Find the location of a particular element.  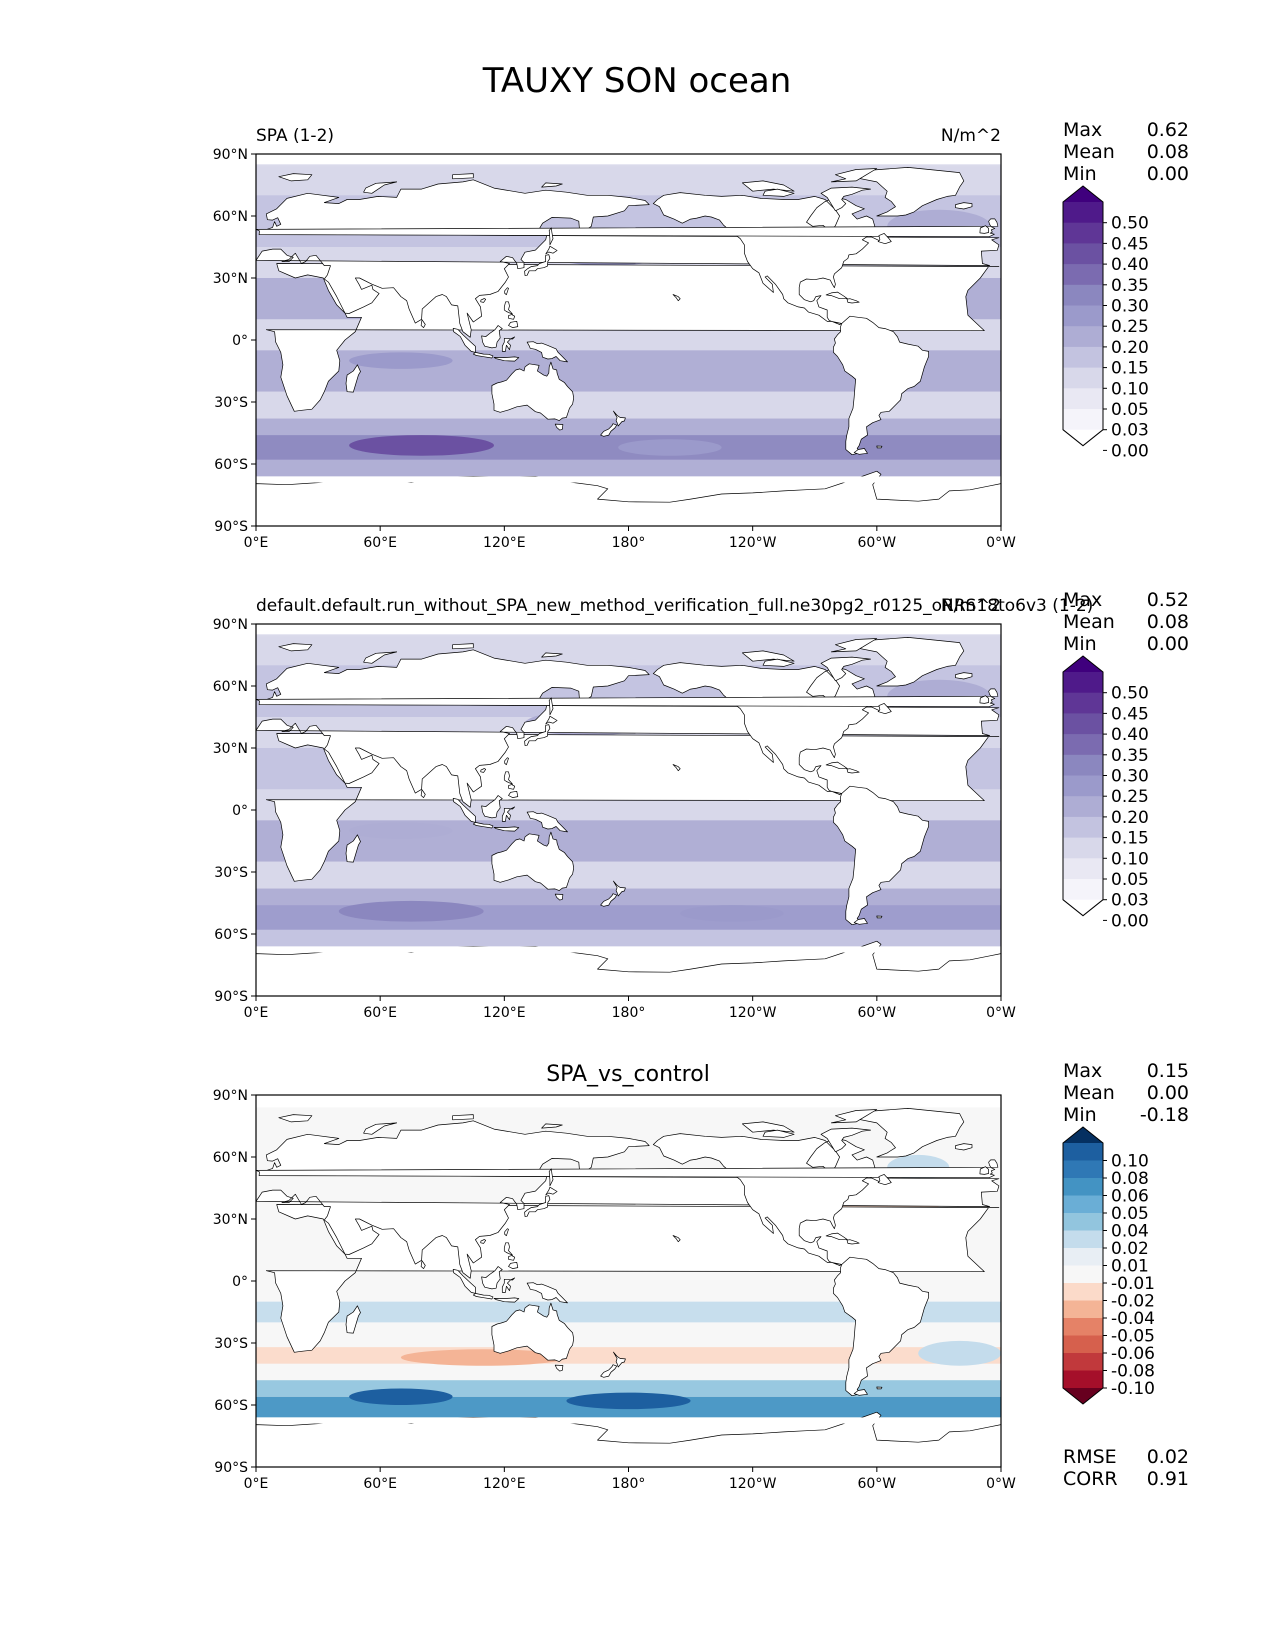

colorbar-label: 0.50 is located at coordinates (1130, 694).